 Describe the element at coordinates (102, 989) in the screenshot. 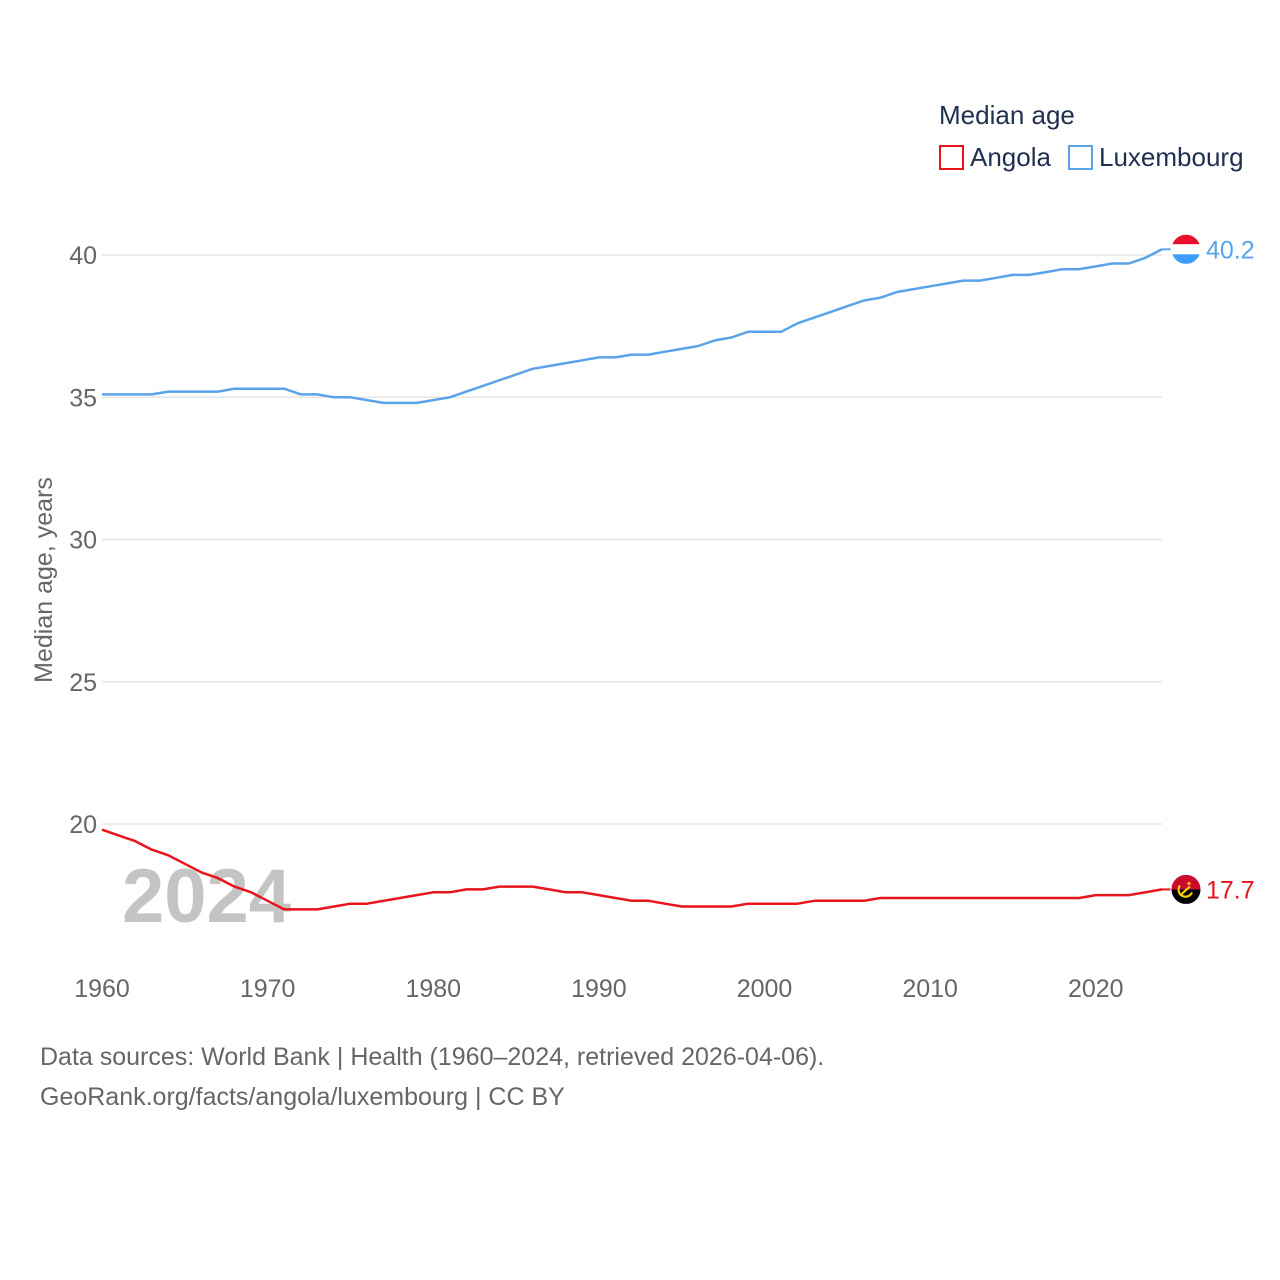

I see `x-tick-label-1960: 1960` at that location.